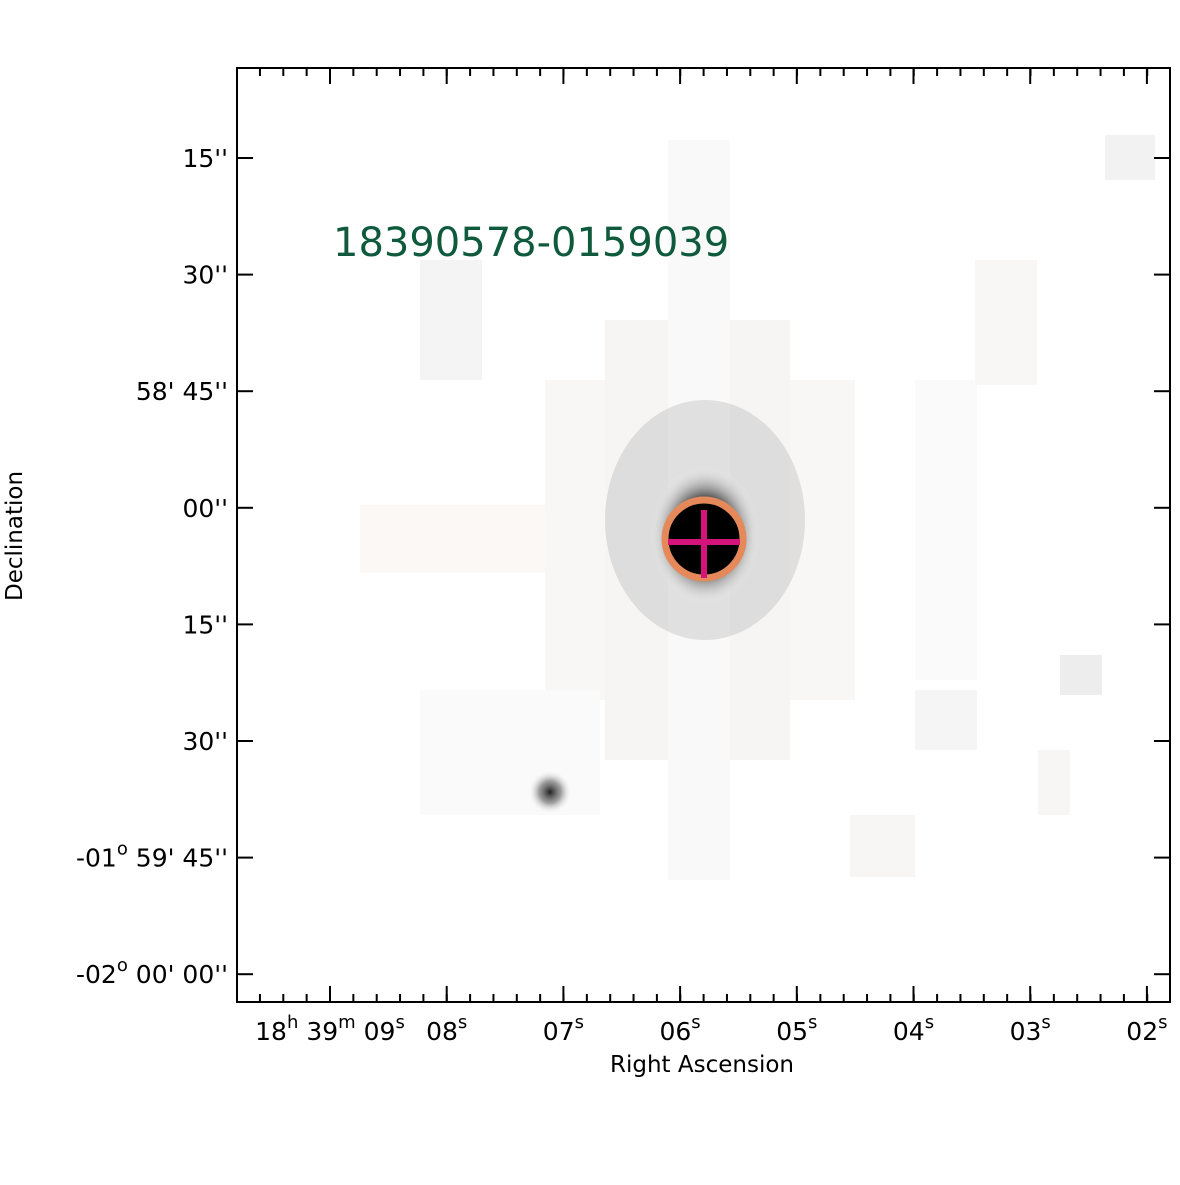 The height and width of the screenshot is (1185, 1180). I want to click on y-tick-label: 00'', so click(205, 508).